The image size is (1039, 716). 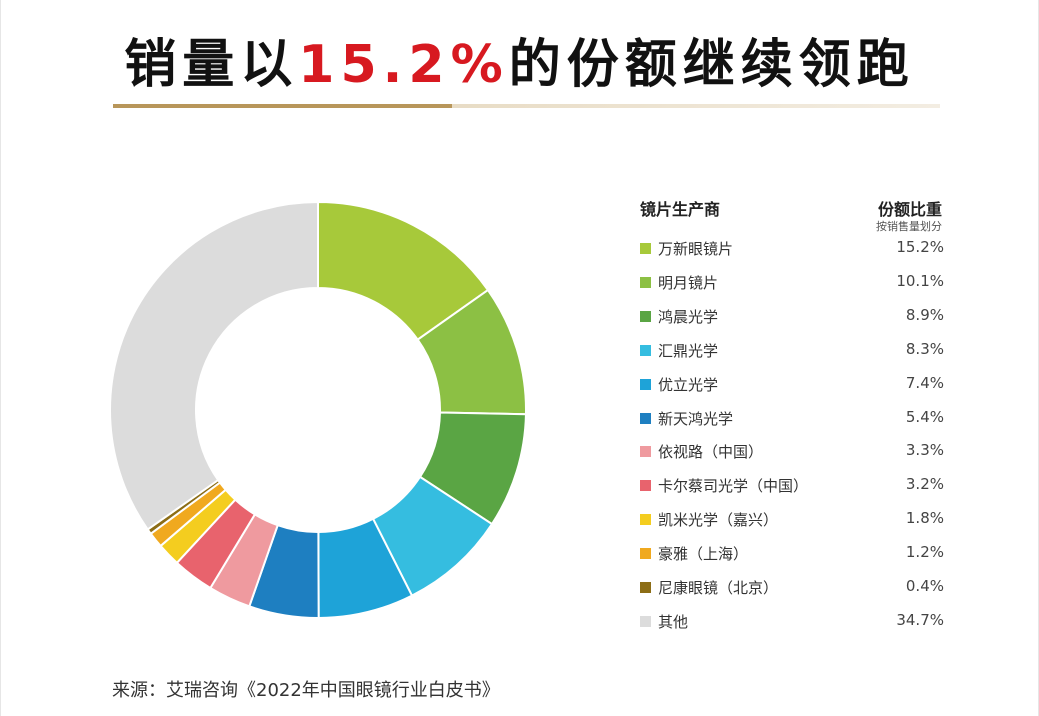 I want to click on legend-row: 汇鼎光学 8.3%, so click(x=795, y=351).